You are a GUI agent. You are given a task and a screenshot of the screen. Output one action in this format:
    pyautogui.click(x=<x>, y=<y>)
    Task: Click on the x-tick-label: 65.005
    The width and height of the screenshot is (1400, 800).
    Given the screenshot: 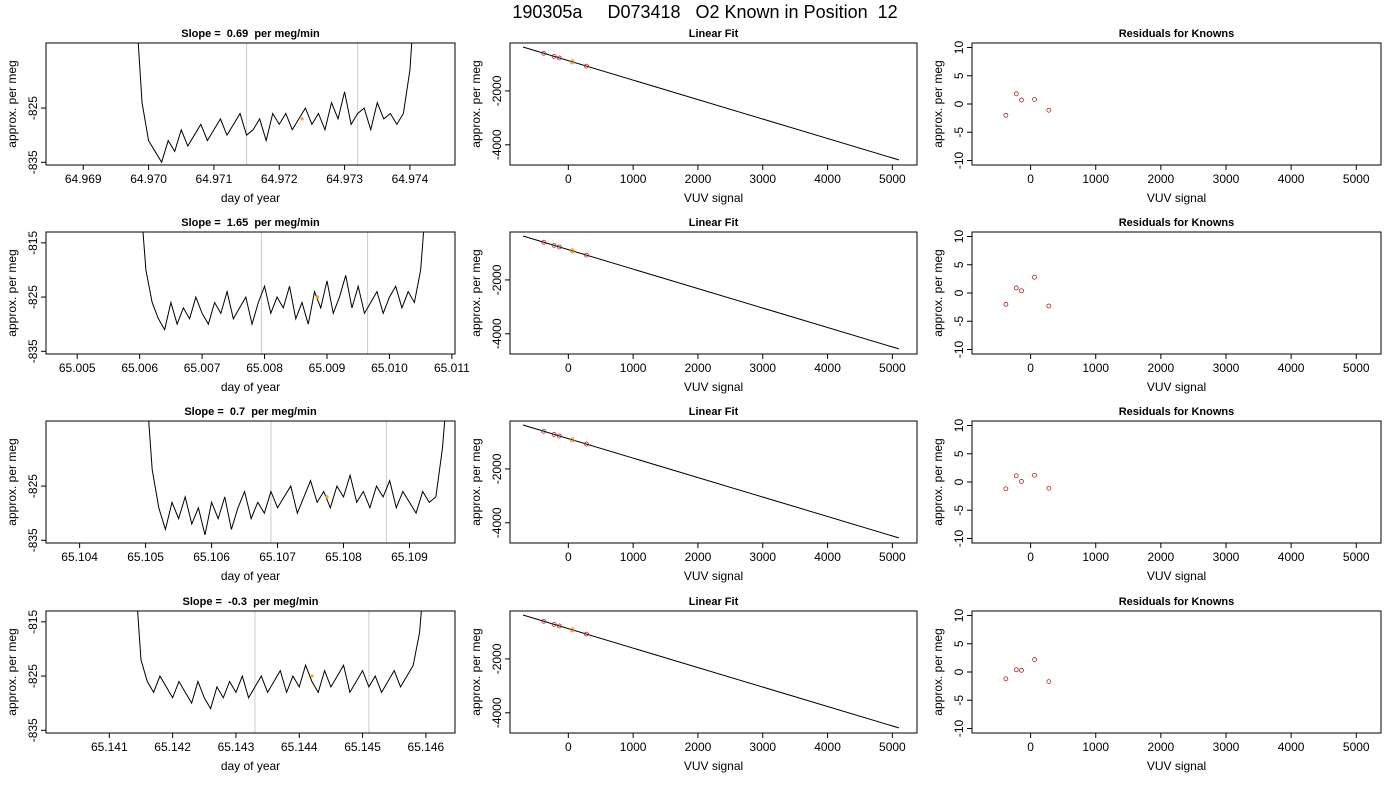 What is the action you would take?
    pyautogui.click(x=77, y=368)
    